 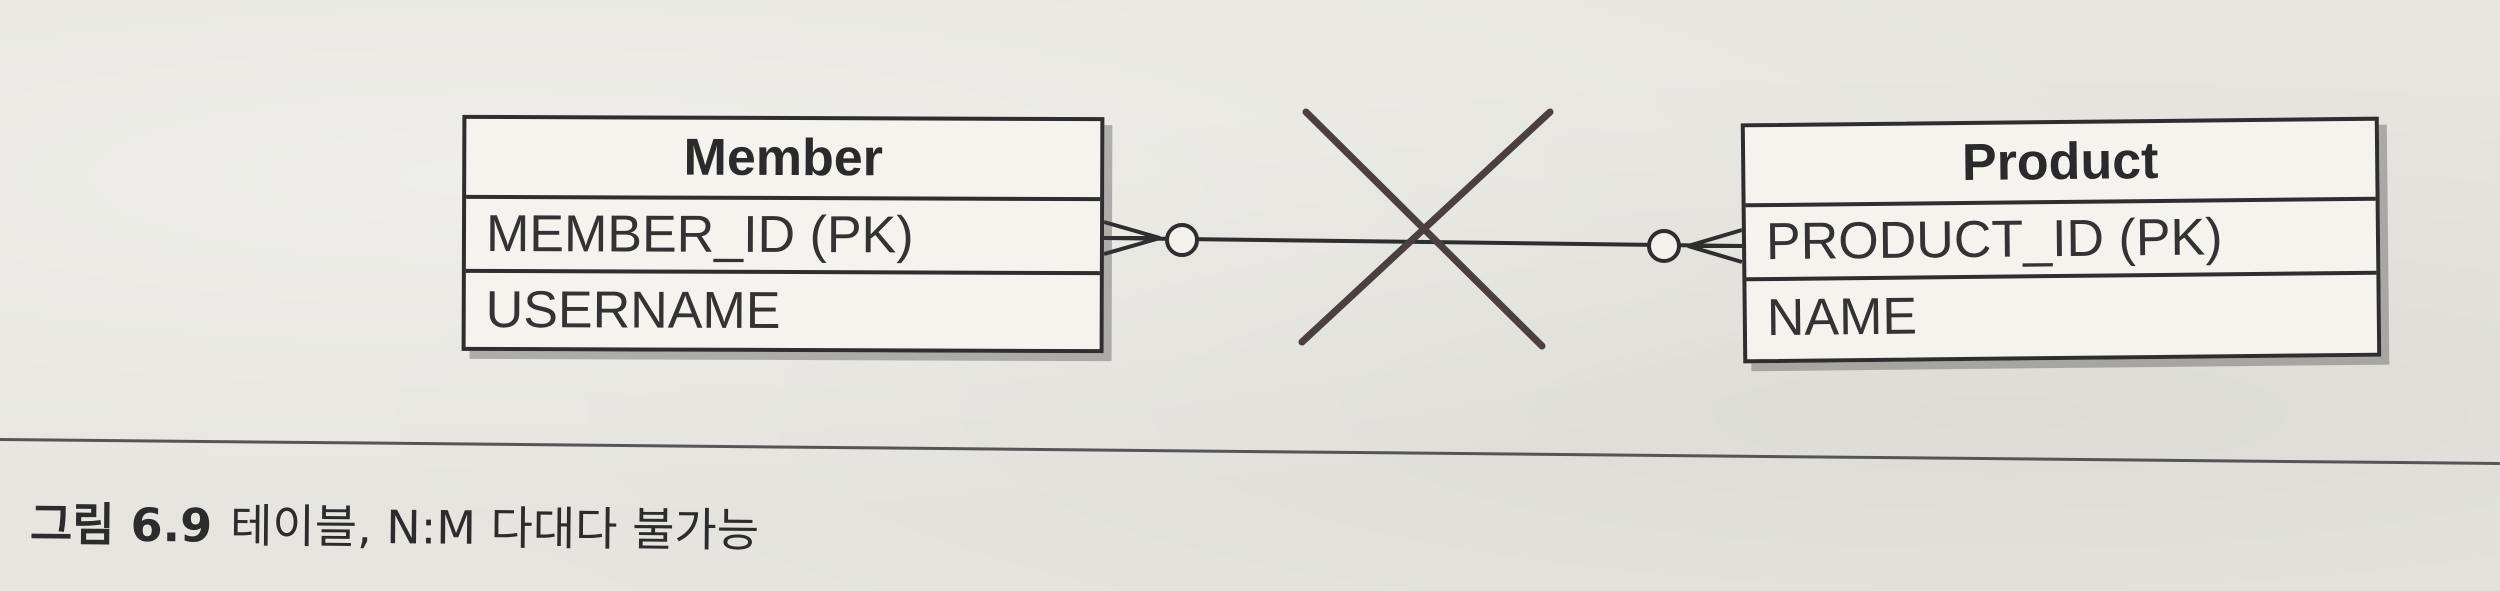 What do you see at coordinates (1664, 246) in the screenshot?
I see `optional-circle-product` at bounding box center [1664, 246].